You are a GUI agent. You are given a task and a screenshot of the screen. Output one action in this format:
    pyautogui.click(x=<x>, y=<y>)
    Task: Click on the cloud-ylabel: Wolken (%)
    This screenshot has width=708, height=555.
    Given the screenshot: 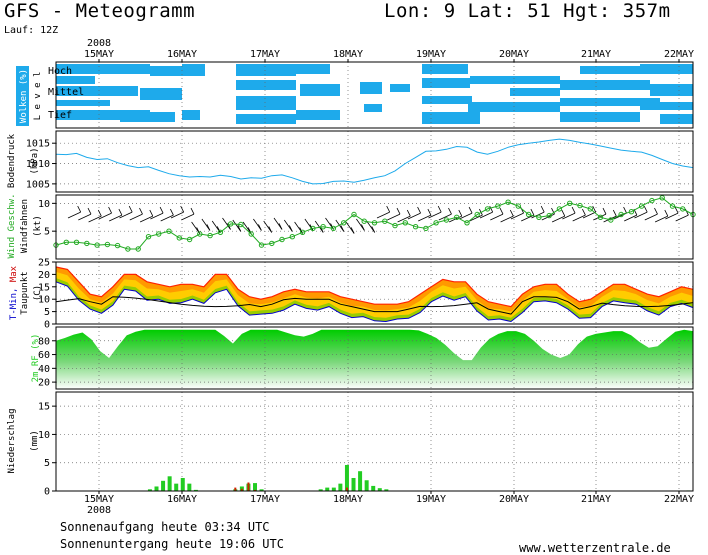 What is the action you would take?
    pyautogui.click(x=24, y=96)
    